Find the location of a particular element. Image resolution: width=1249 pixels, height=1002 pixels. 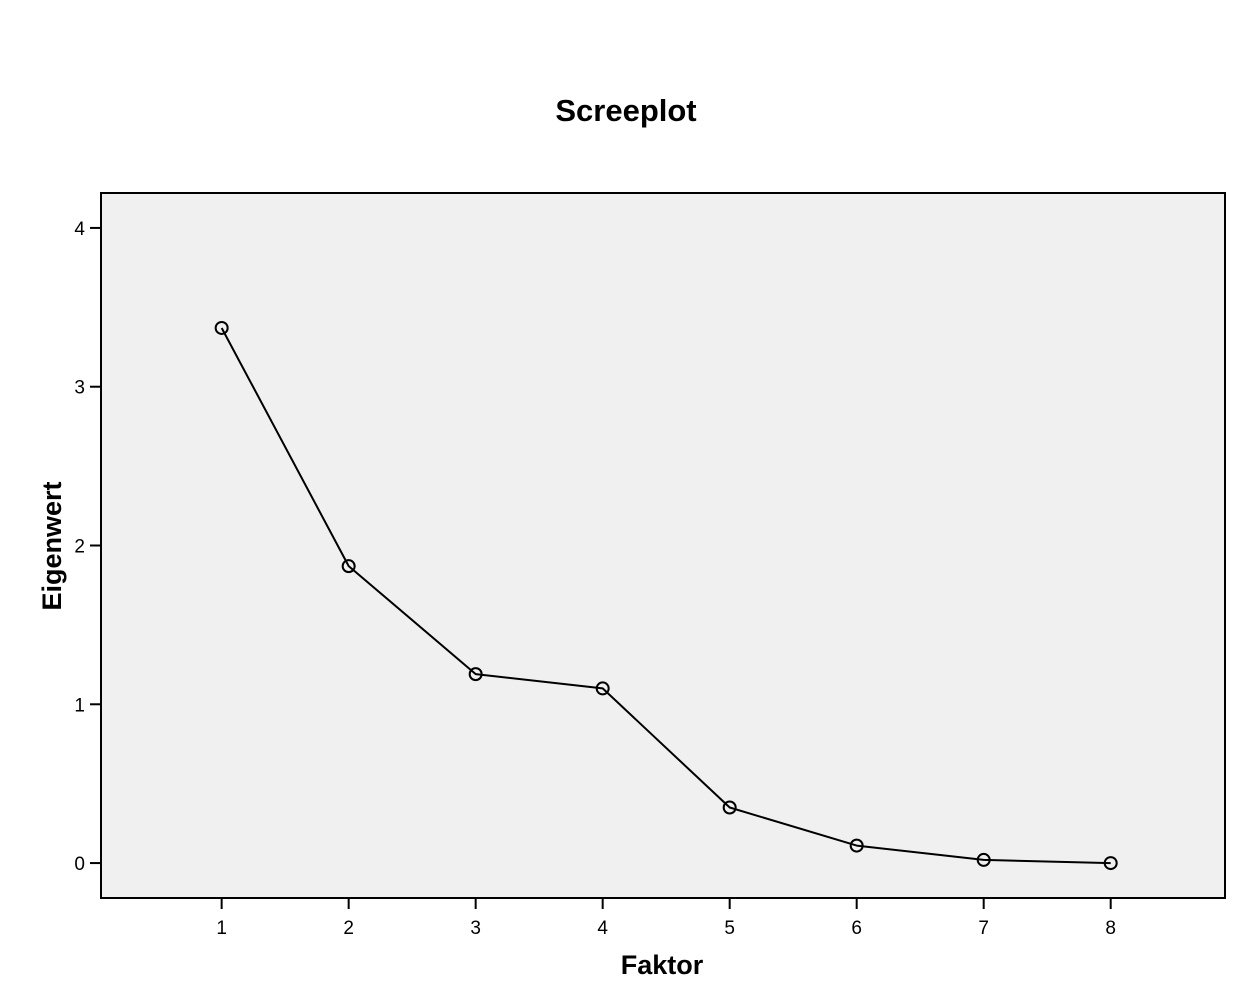

x-axis: 1 2 3 4 5 6 7 8 is located at coordinates (666, 918).